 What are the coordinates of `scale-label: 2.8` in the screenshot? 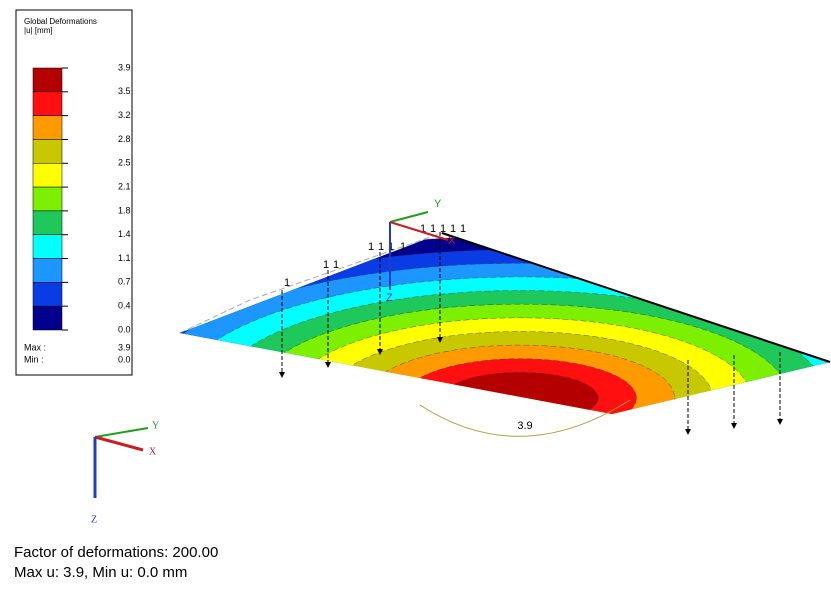 It's located at (124, 139).